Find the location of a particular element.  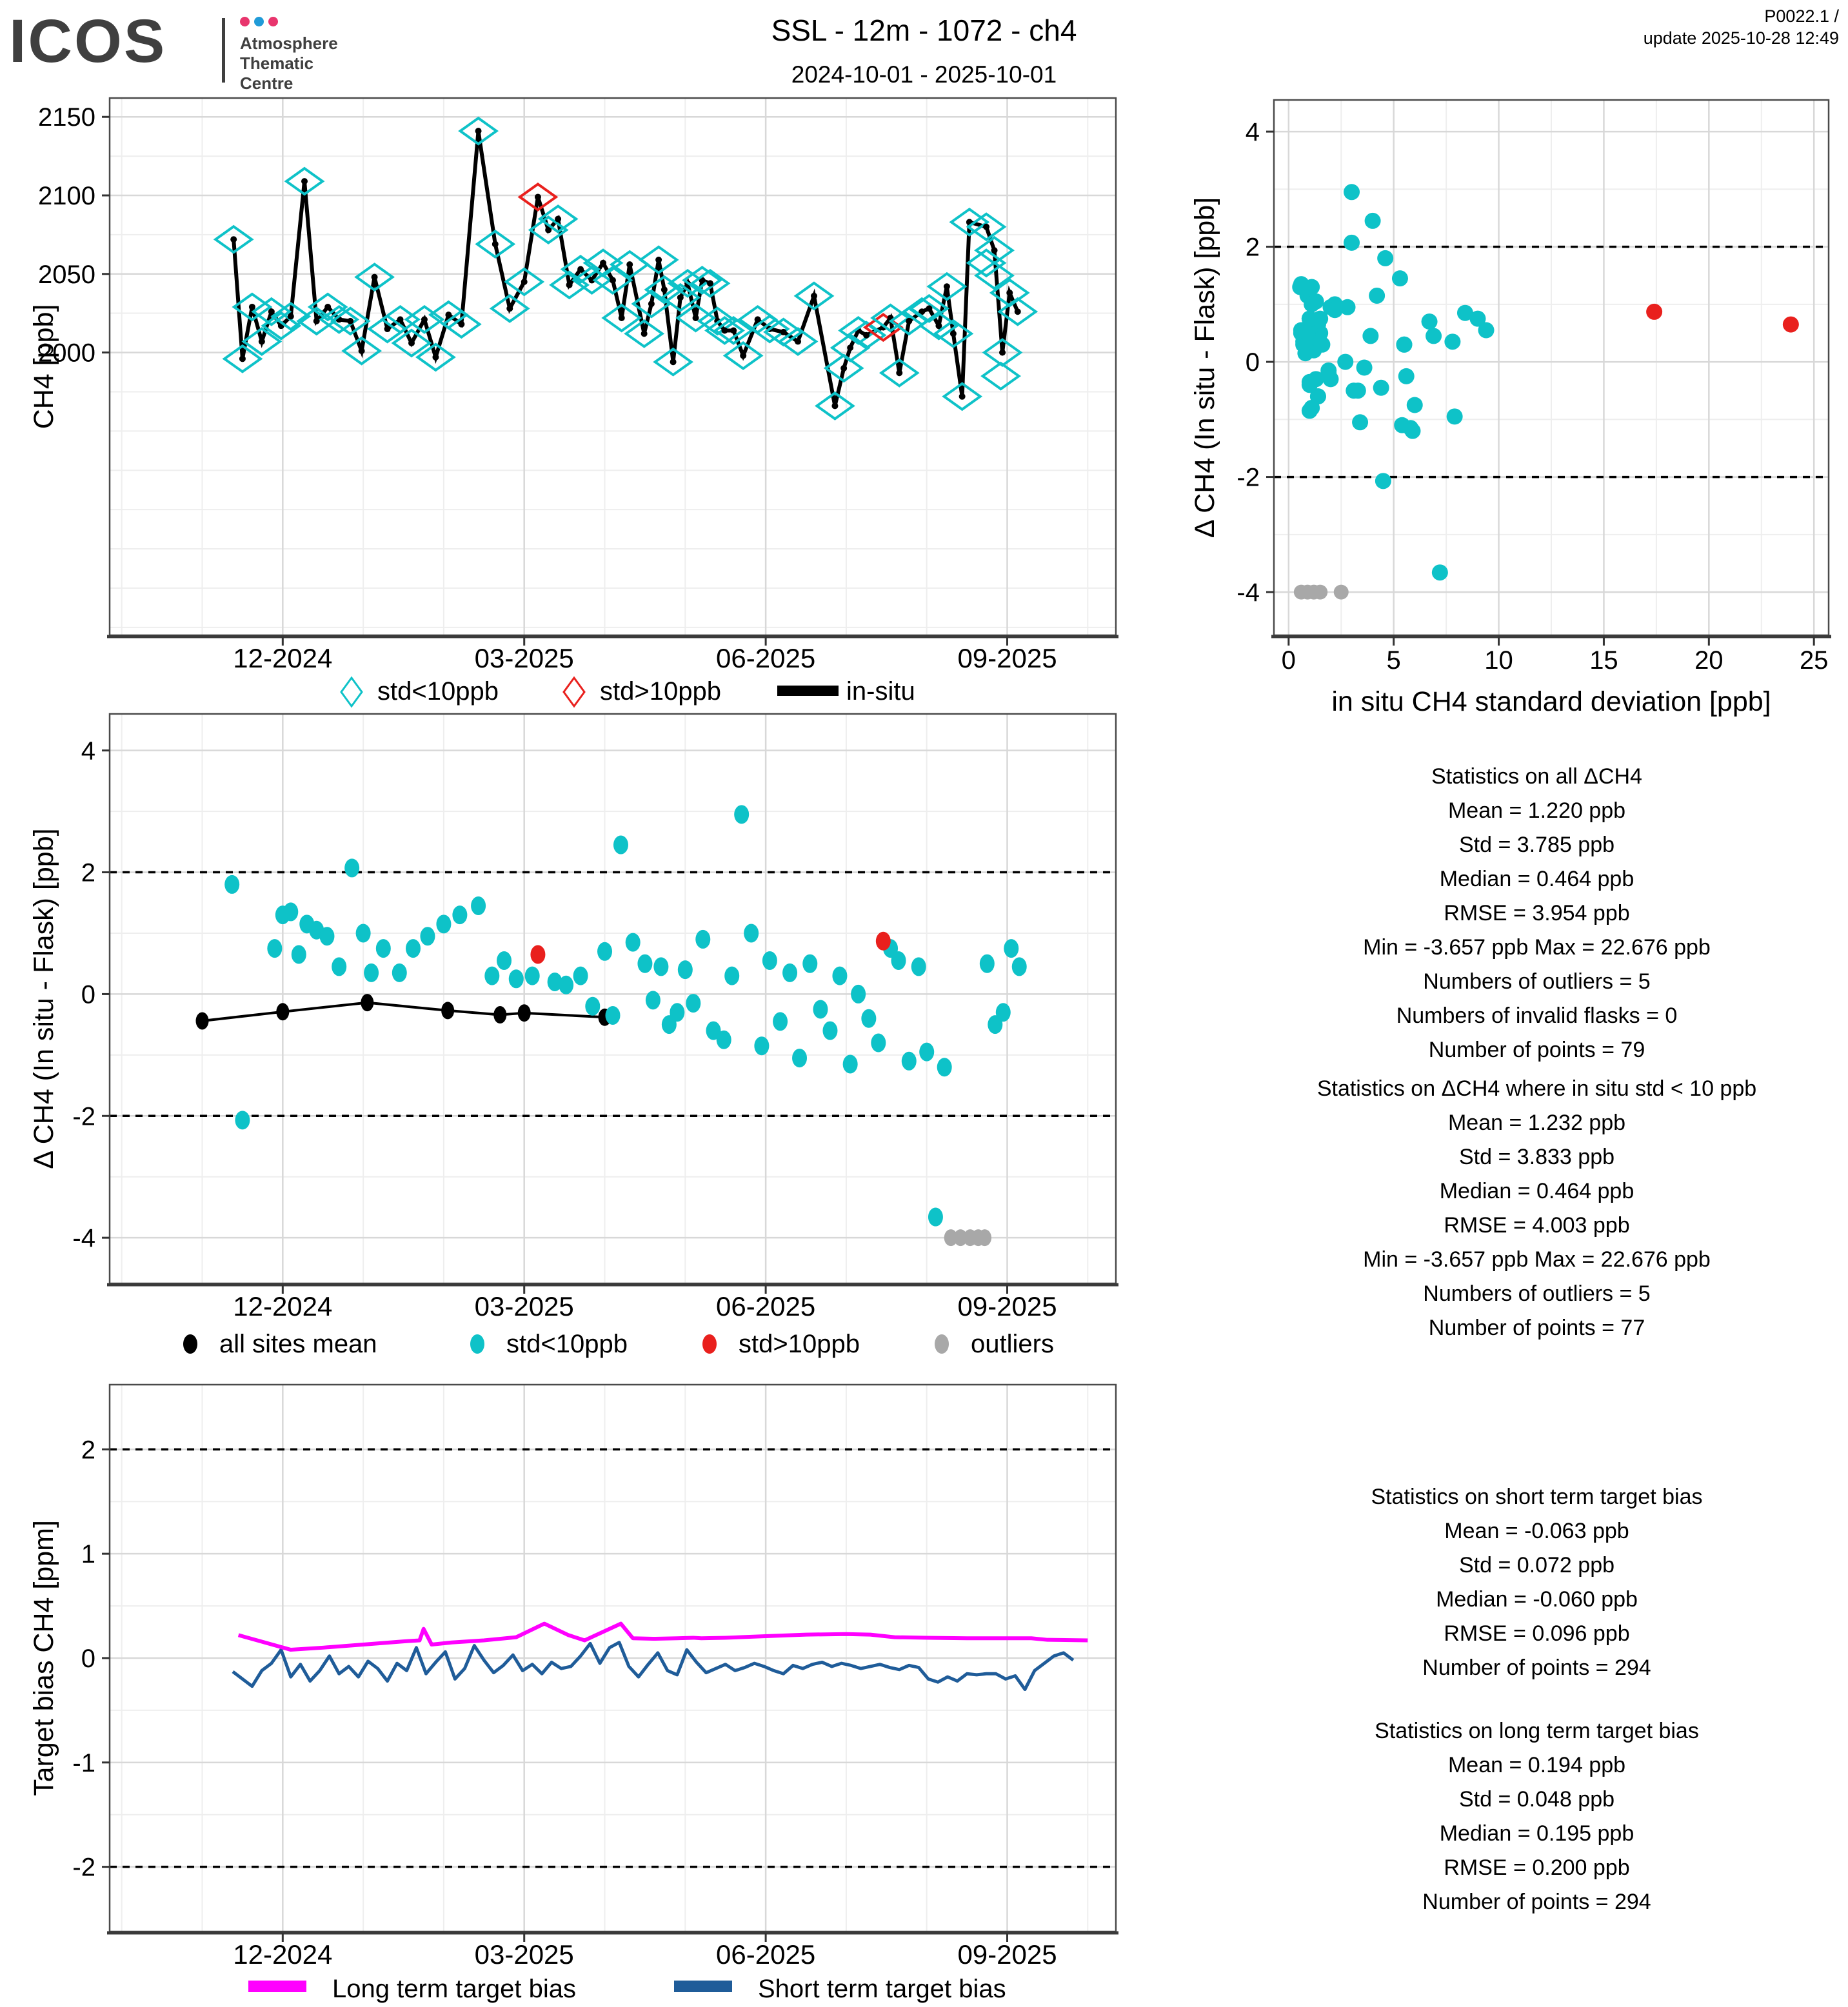

mean-point is located at coordinates (500, 1015).